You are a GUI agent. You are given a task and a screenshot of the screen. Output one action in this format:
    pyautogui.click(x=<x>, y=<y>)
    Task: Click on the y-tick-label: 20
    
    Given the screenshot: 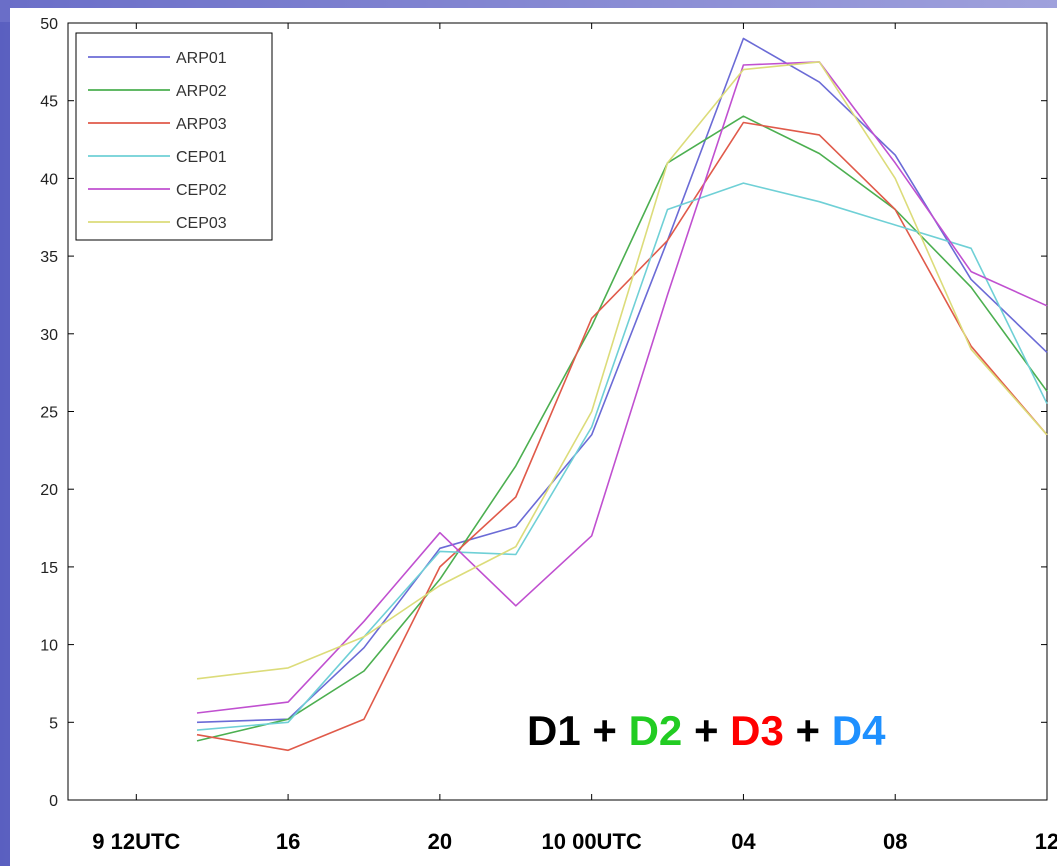 What is the action you would take?
    pyautogui.click(x=49, y=490)
    